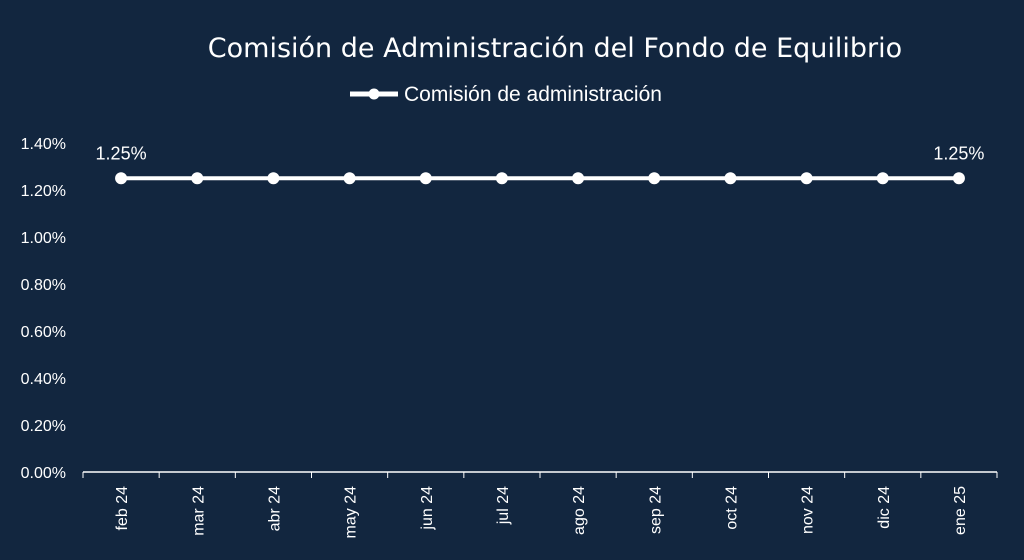 The image size is (1024, 560). What do you see at coordinates (808, 510) in the screenshot?
I see `x-tick-label: nov 24` at bounding box center [808, 510].